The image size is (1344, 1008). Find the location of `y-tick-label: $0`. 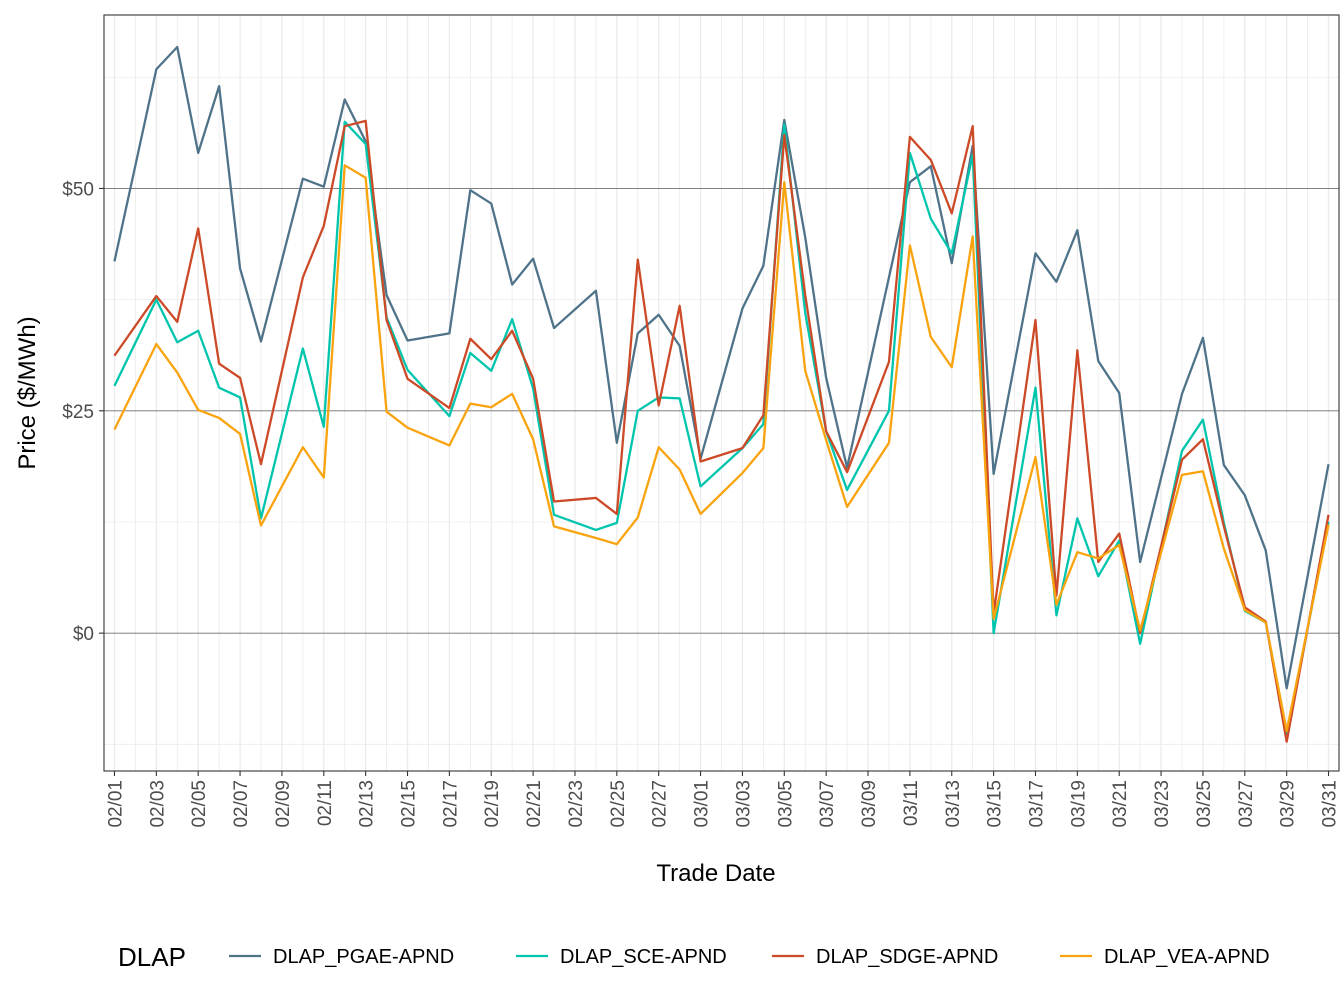

y-tick-label: $0 is located at coordinates (83, 634).